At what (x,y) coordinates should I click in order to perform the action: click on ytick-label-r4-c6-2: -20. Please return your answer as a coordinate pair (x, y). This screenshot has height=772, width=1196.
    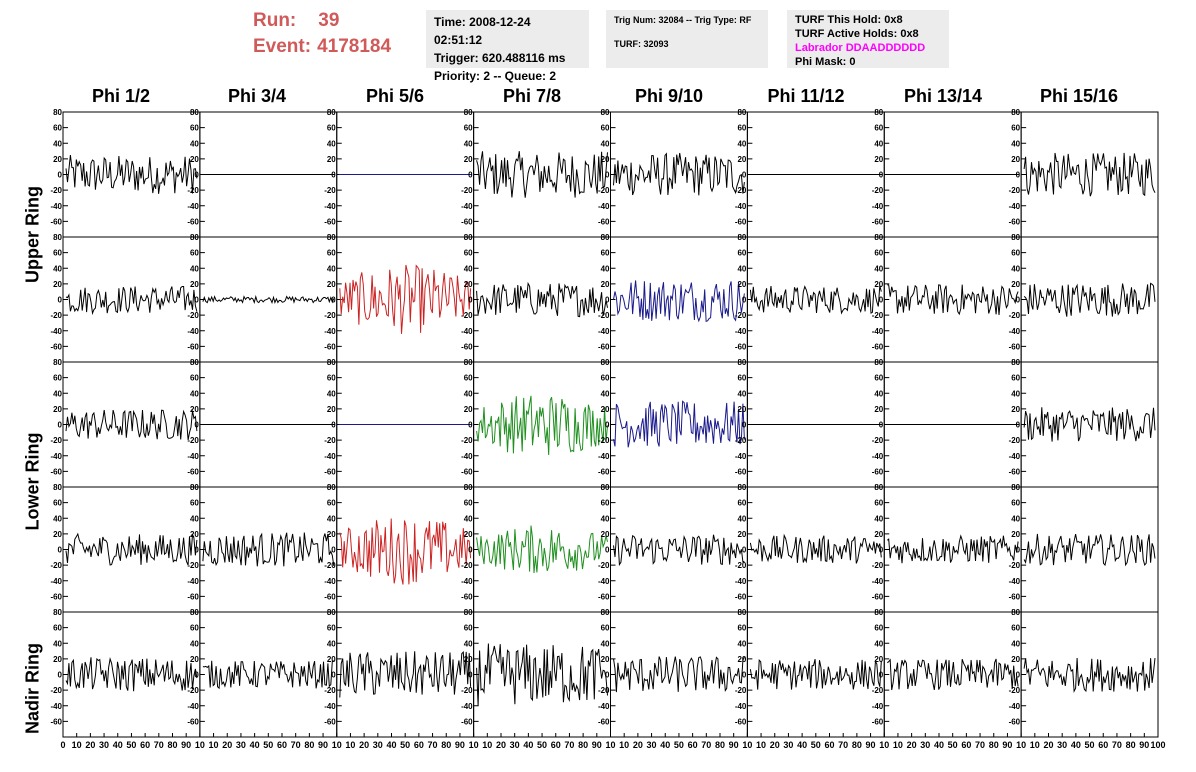
    Looking at the image, I should click on (878, 690).